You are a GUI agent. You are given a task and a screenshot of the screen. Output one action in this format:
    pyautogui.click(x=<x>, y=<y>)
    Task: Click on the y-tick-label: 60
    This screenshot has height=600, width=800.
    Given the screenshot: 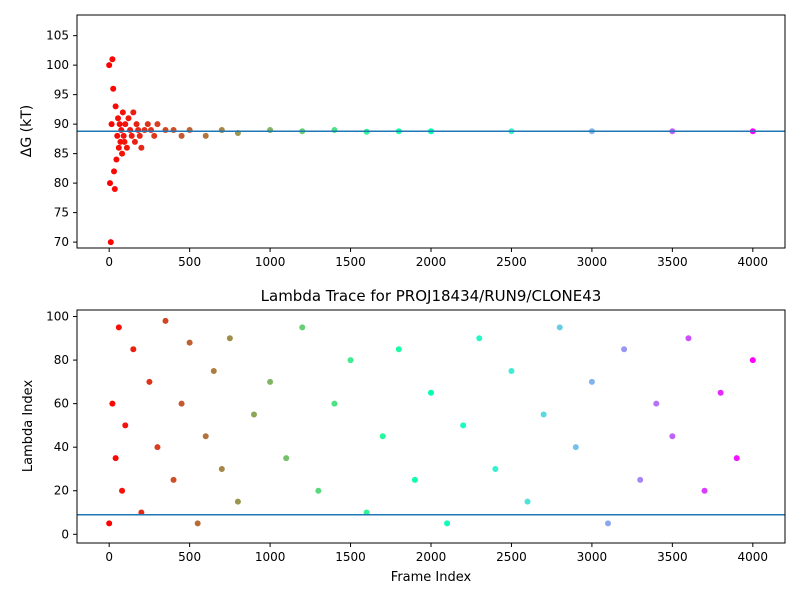 What is the action you would take?
    pyautogui.click(x=61, y=404)
    